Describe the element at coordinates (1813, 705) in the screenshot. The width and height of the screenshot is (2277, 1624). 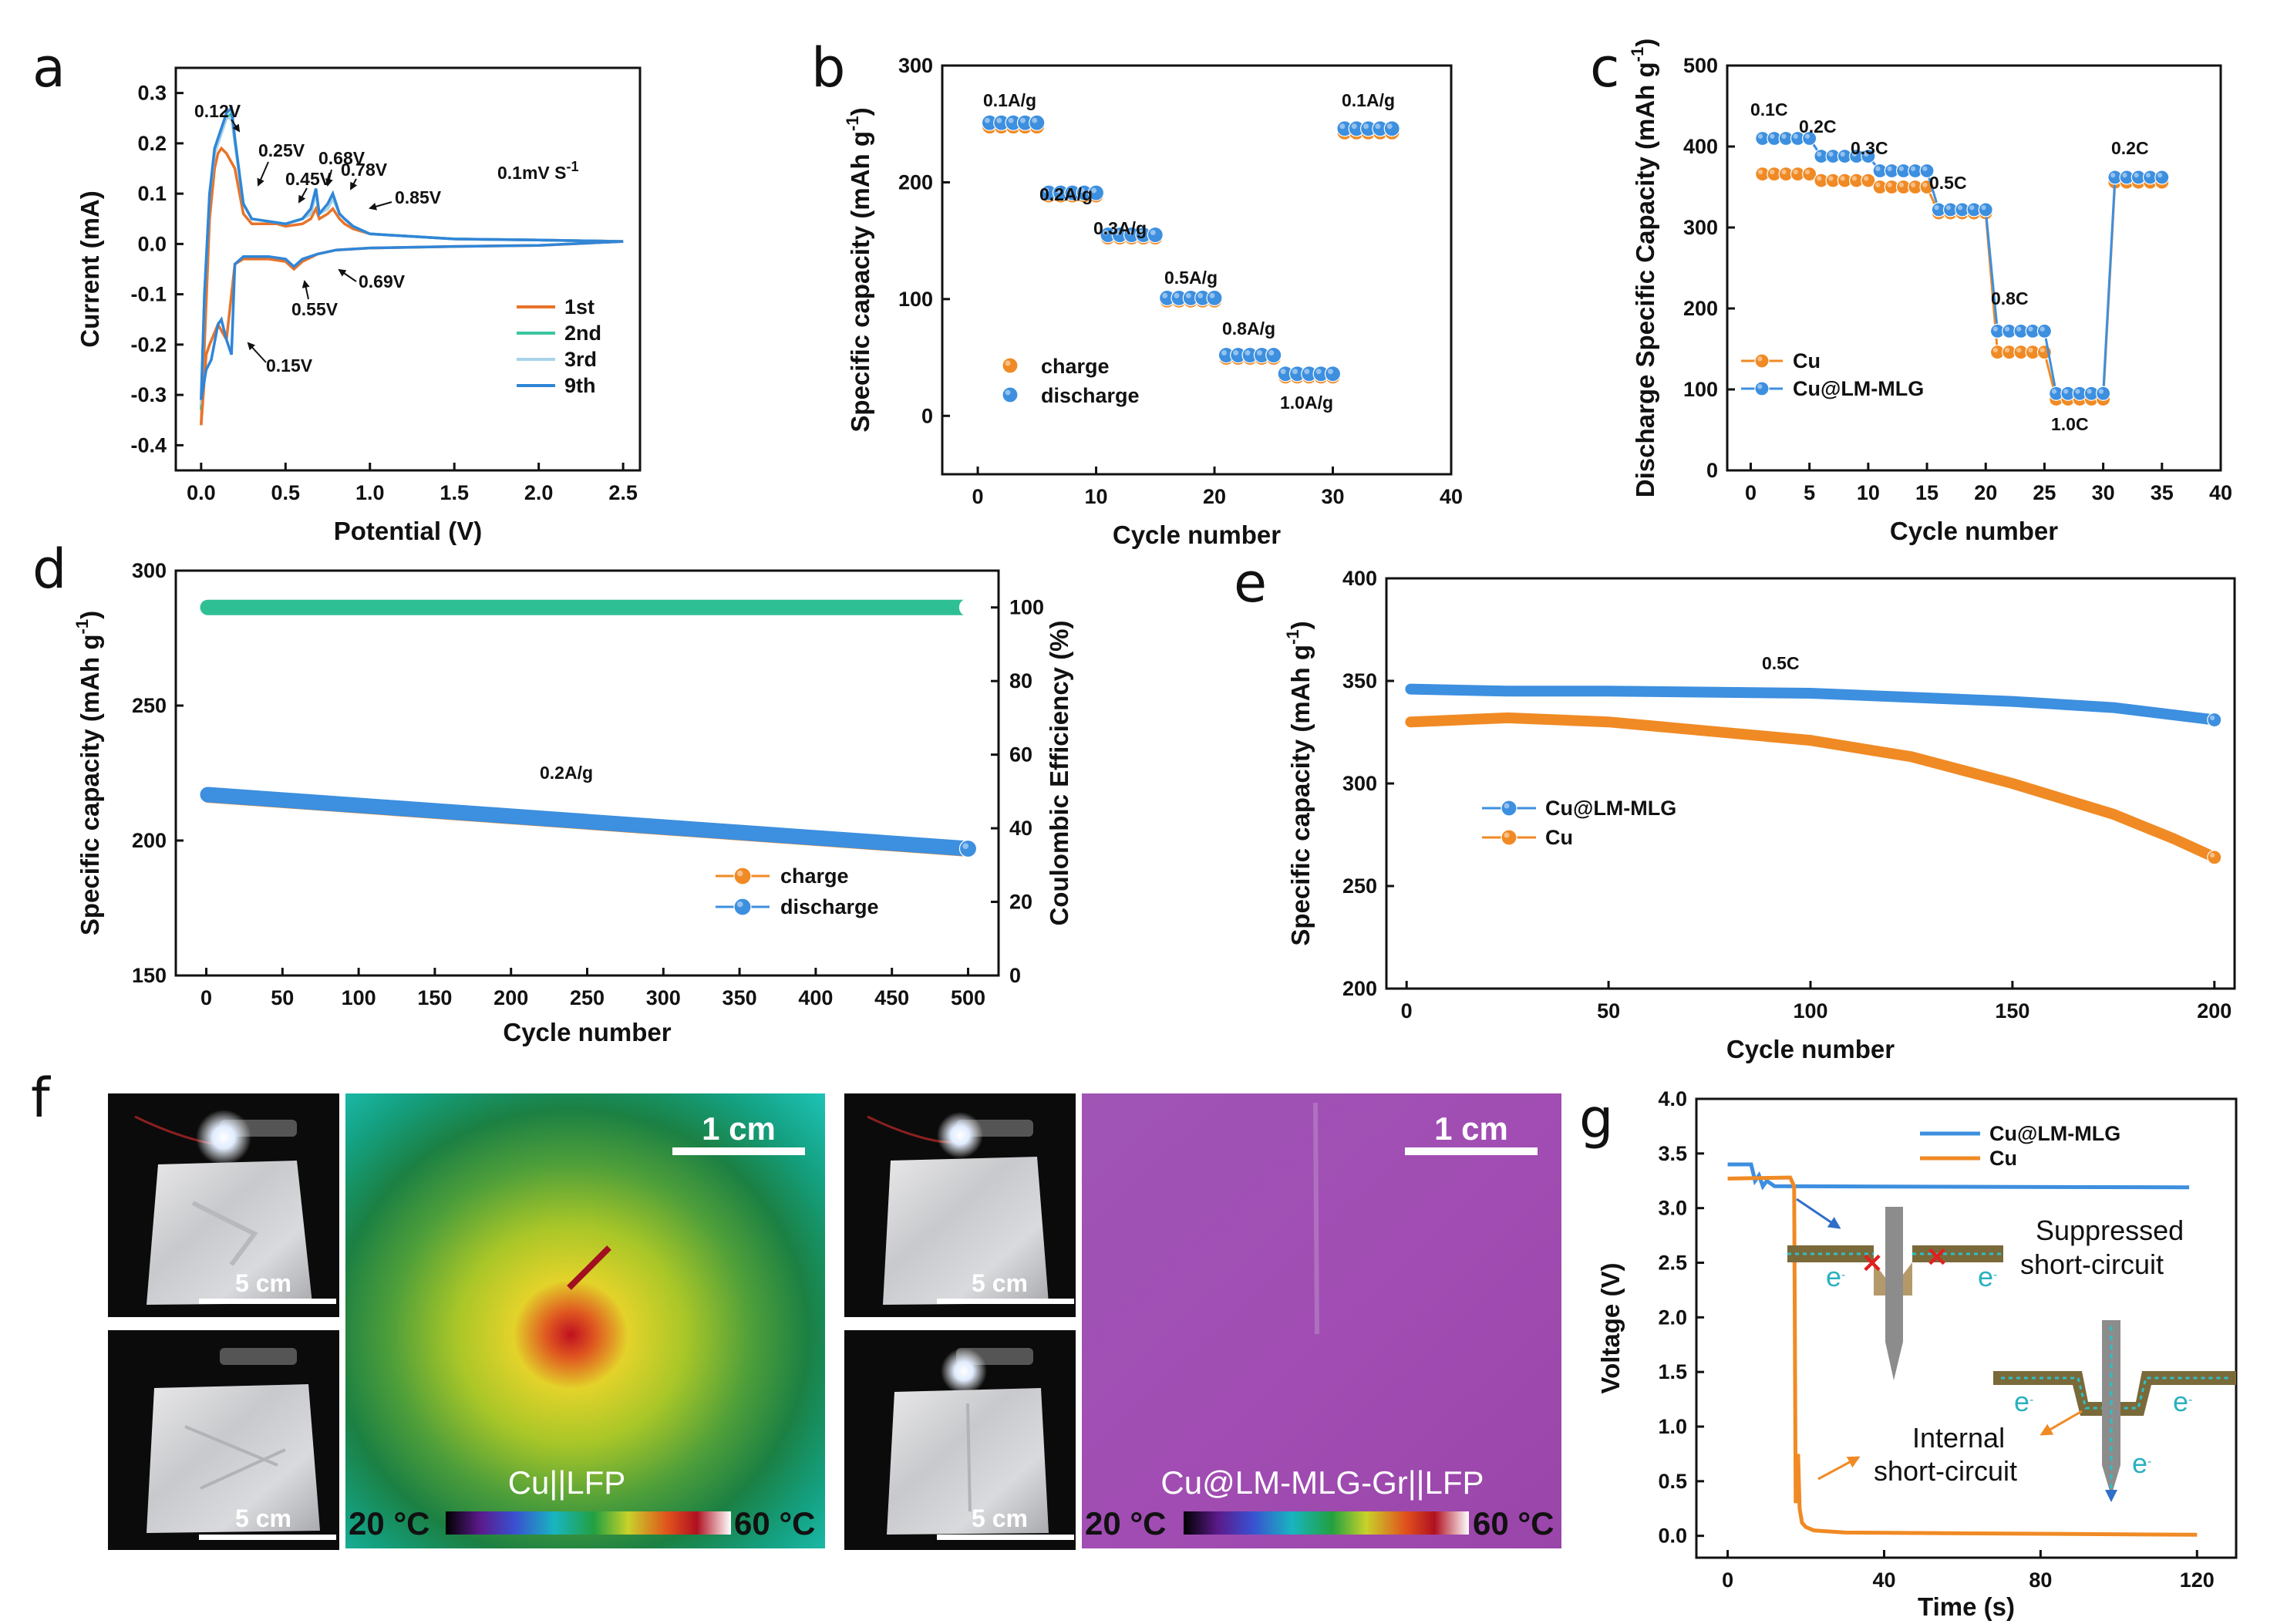
I see `series-band-Cu@LM-MLG` at that location.